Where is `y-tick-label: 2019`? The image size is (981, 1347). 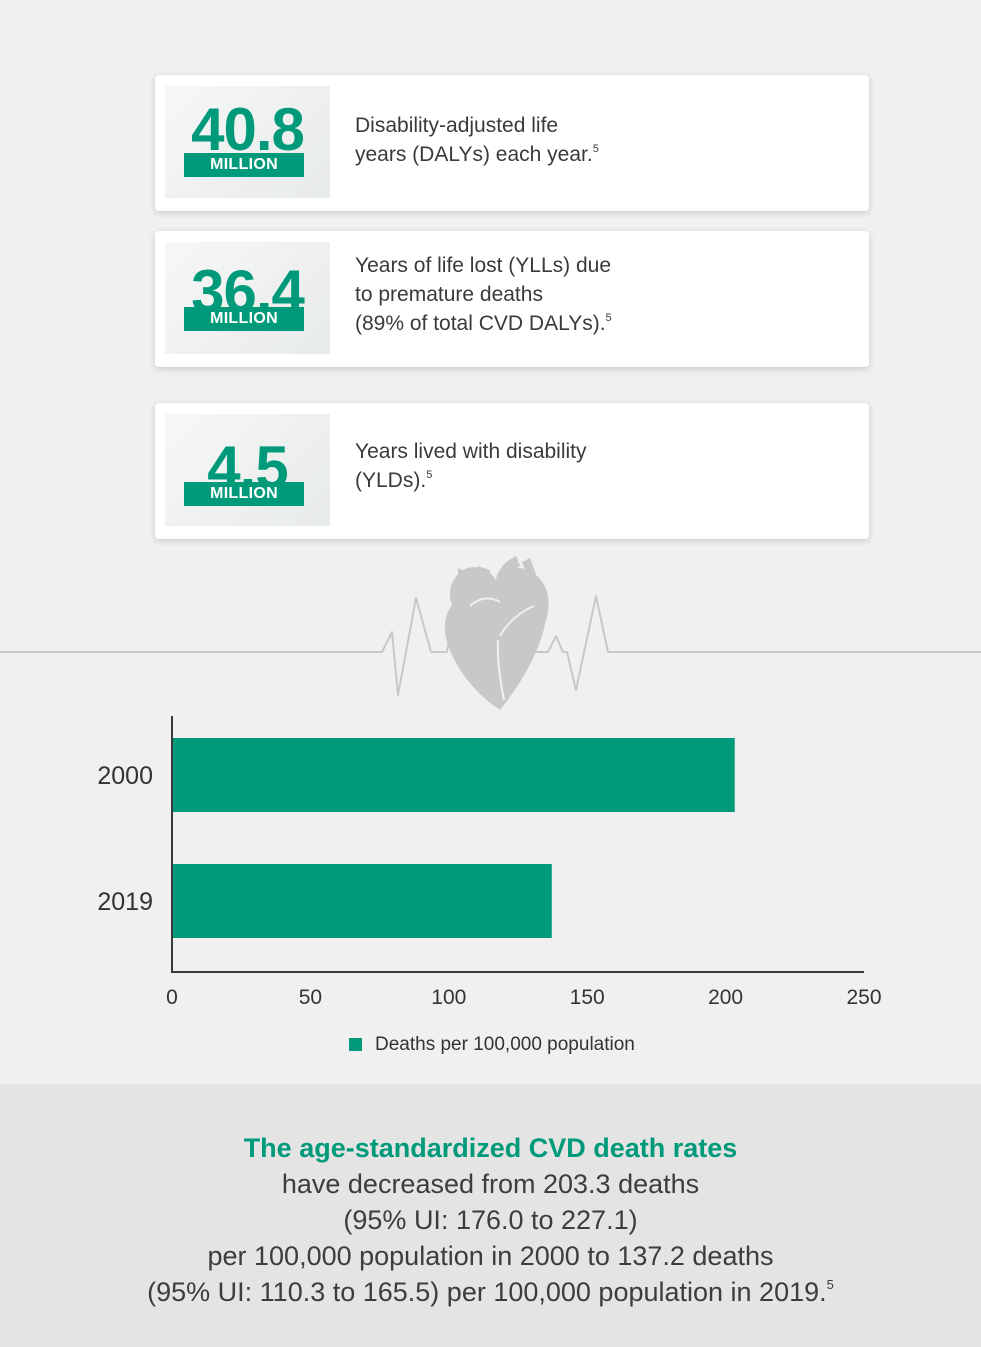
y-tick-label: 2019 is located at coordinates (125, 902).